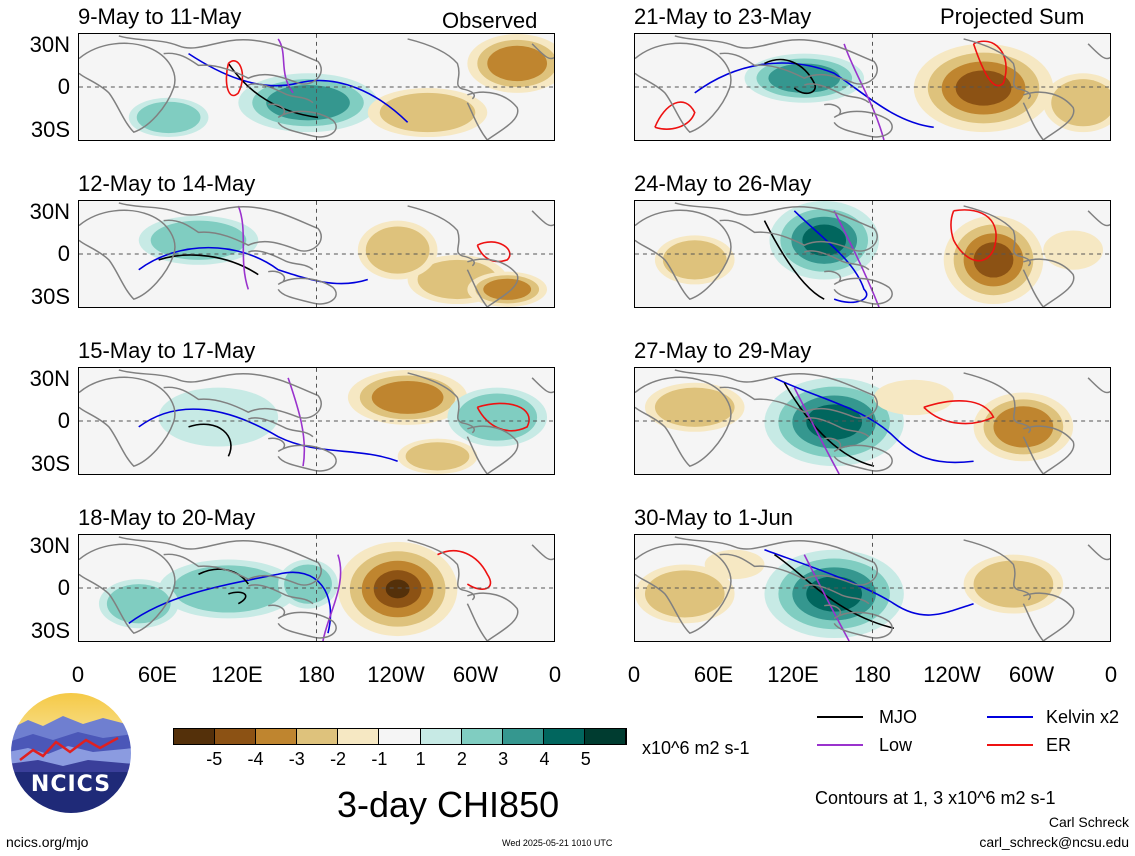 Image resolution: width=1135 pixels, height=856 pixels. What do you see at coordinates (935, 798) in the screenshot?
I see `contours-note: Contours at 1, 3 x10^6 m2 s-1` at bounding box center [935, 798].